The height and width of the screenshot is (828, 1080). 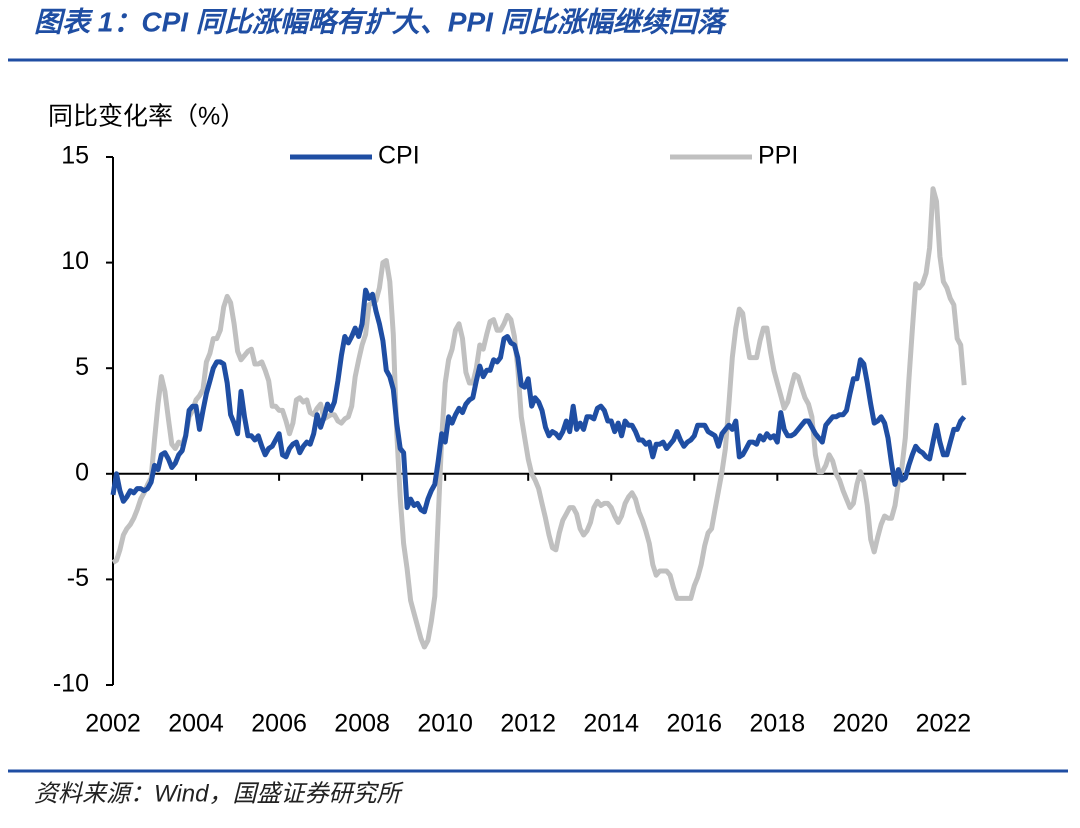 What do you see at coordinates (78, 578) in the screenshot?
I see `y-tick-label: -5` at bounding box center [78, 578].